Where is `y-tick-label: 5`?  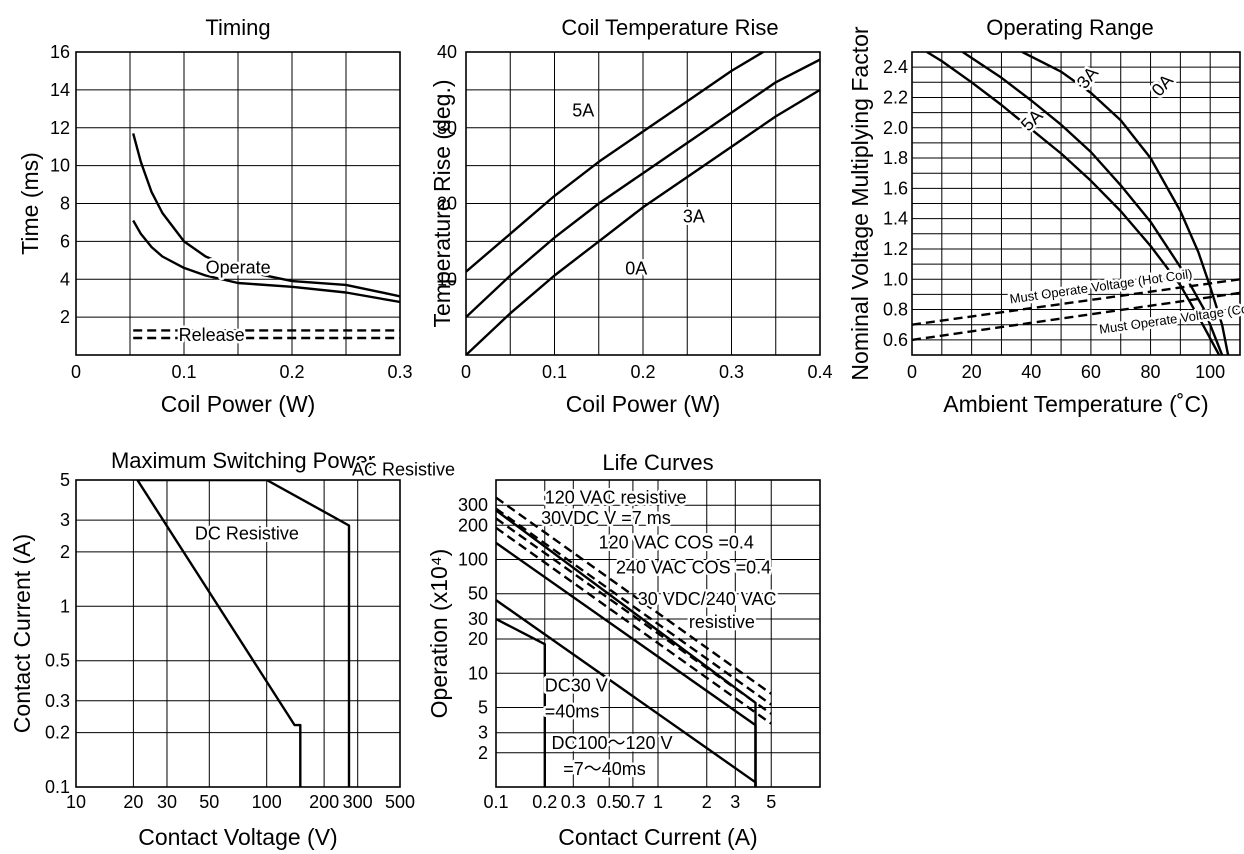 y-tick-label: 5 is located at coordinates (483, 707).